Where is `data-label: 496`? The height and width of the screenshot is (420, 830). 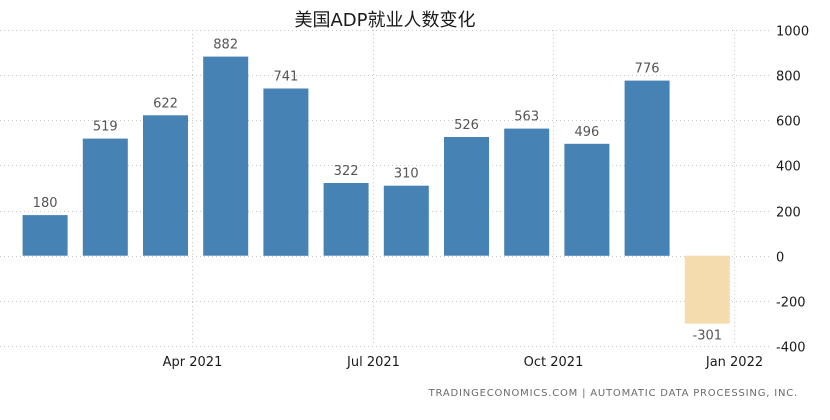
data-label: 496 is located at coordinates (586, 132).